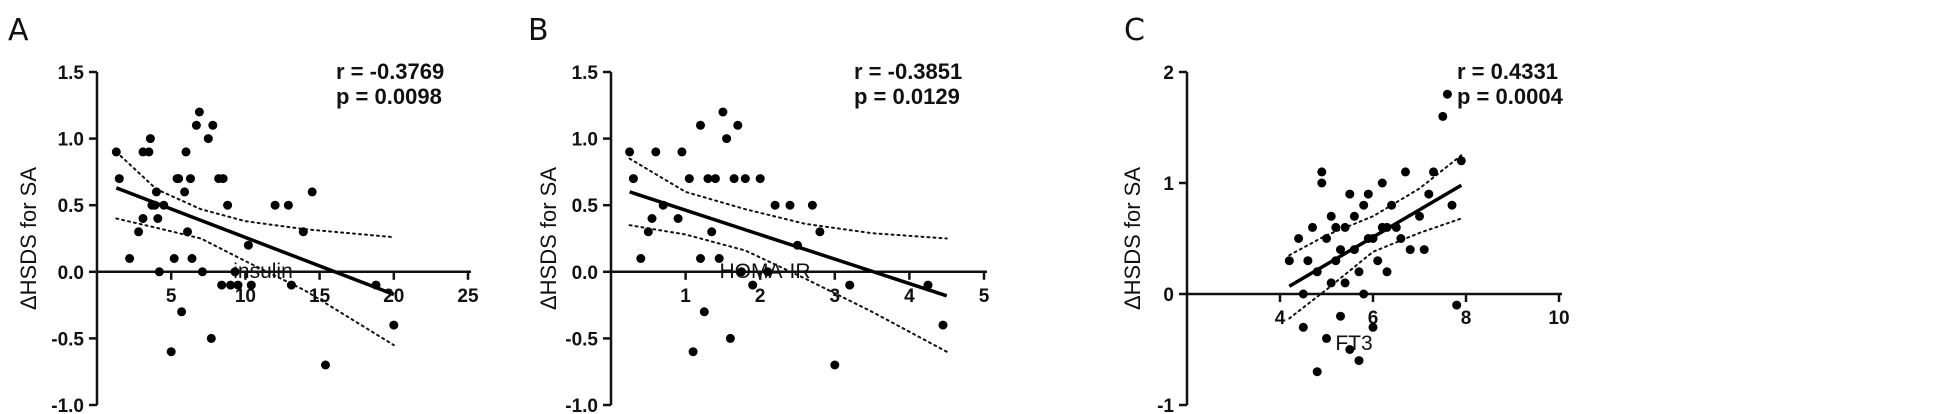 Image resolution: width=1949 pixels, height=414 pixels. Describe the element at coordinates (1165, 405) in the screenshot. I see `y-tick-label: -1` at that location.